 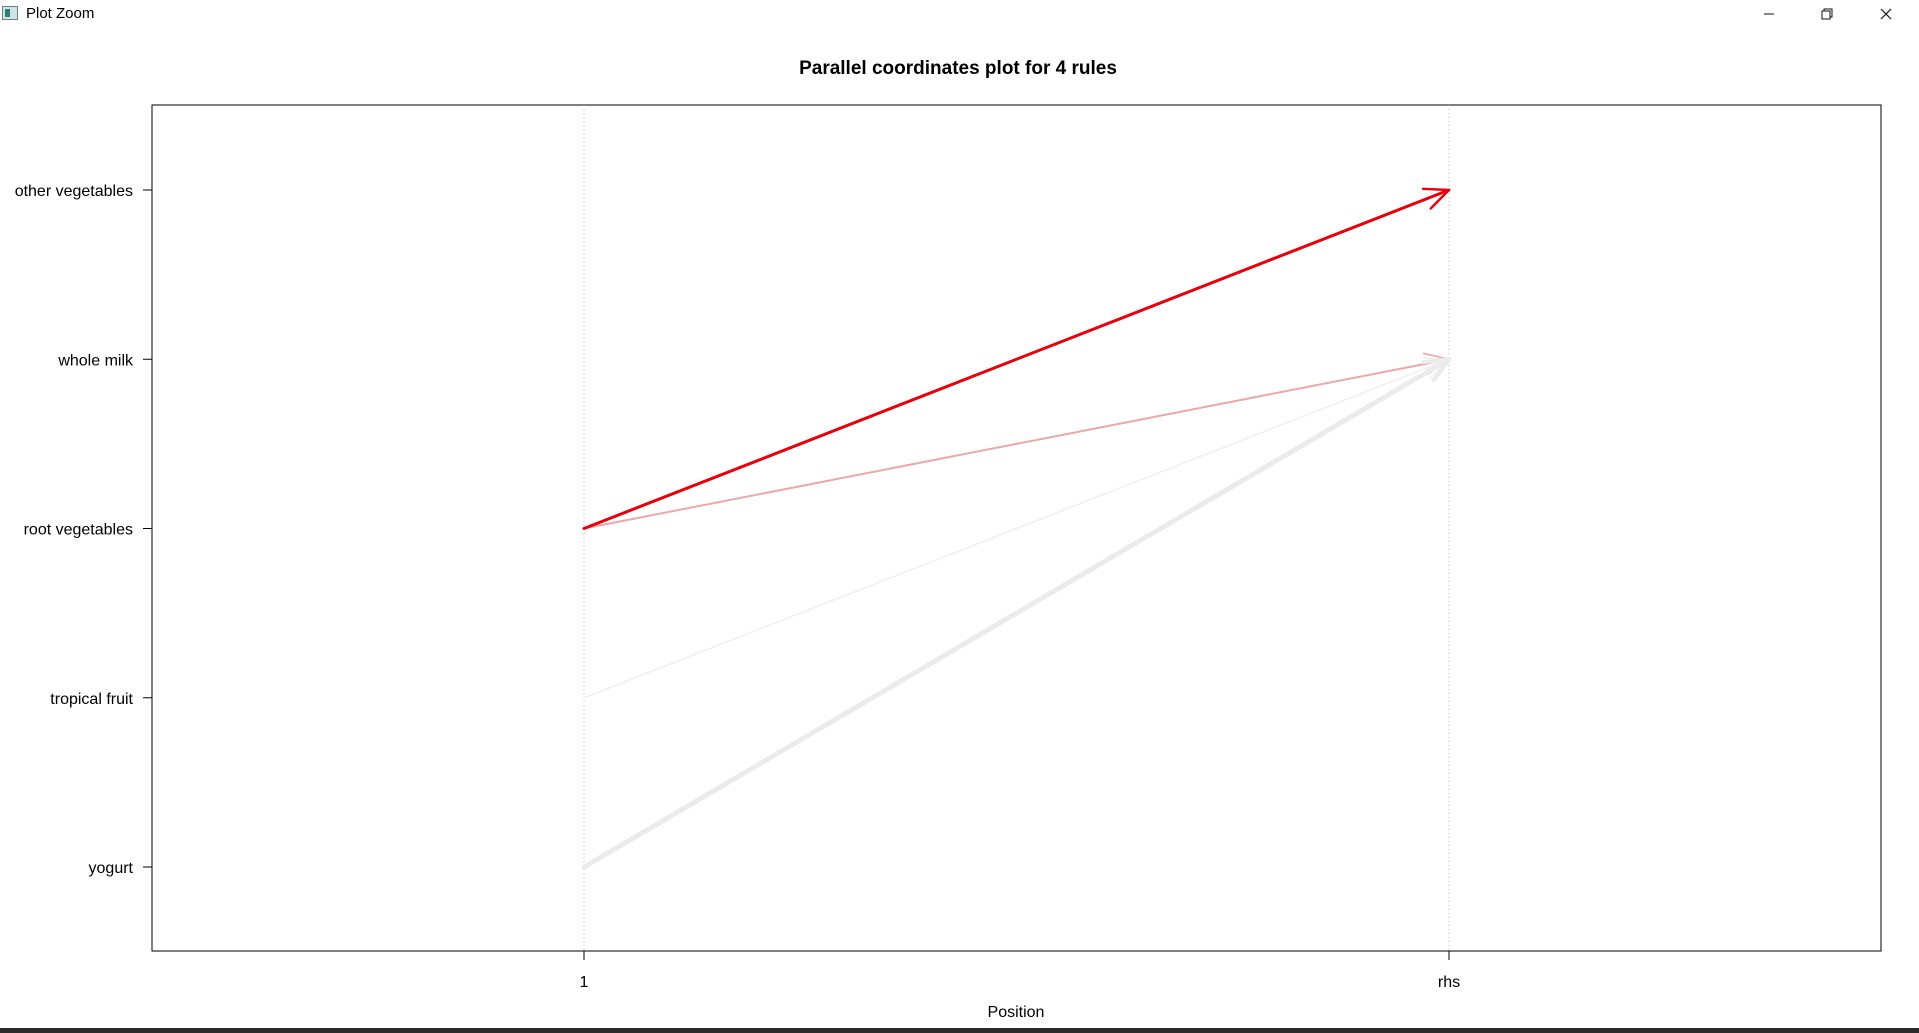 I want to click on restore-button, so click(x=1827, y=14).